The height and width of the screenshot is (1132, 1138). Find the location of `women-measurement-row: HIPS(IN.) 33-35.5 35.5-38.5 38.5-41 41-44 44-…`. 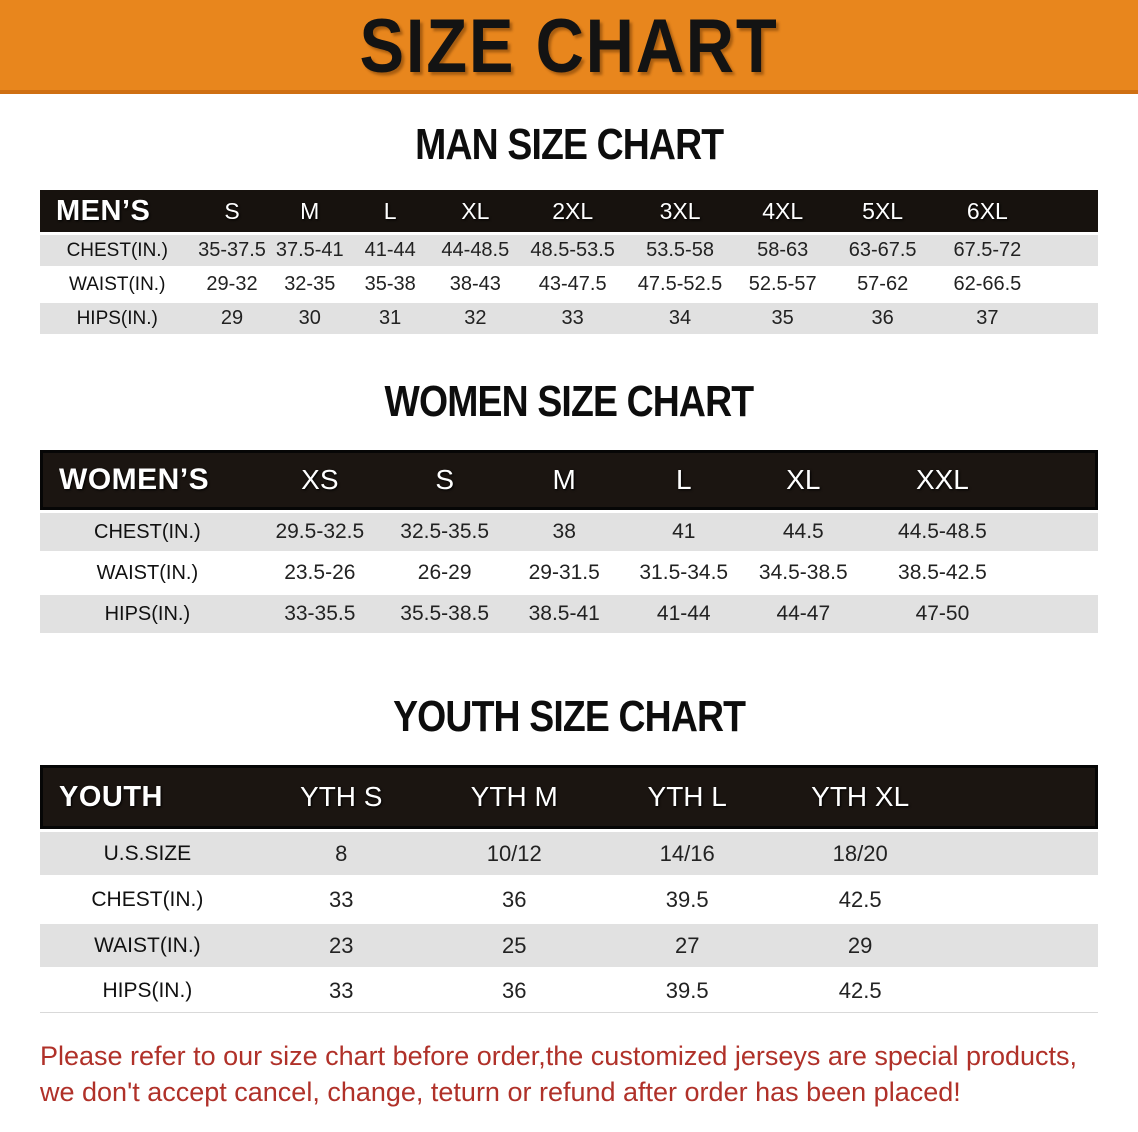

women-measurement-row: HIPS(IN.) 33-35.5 35.5-38.5 38.5-41 41-44 44-… is located at coordinates (569, 614).